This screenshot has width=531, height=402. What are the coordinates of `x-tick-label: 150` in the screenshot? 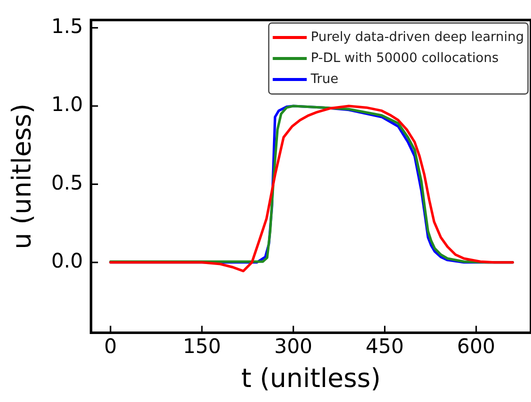 It's located at (202, 346).